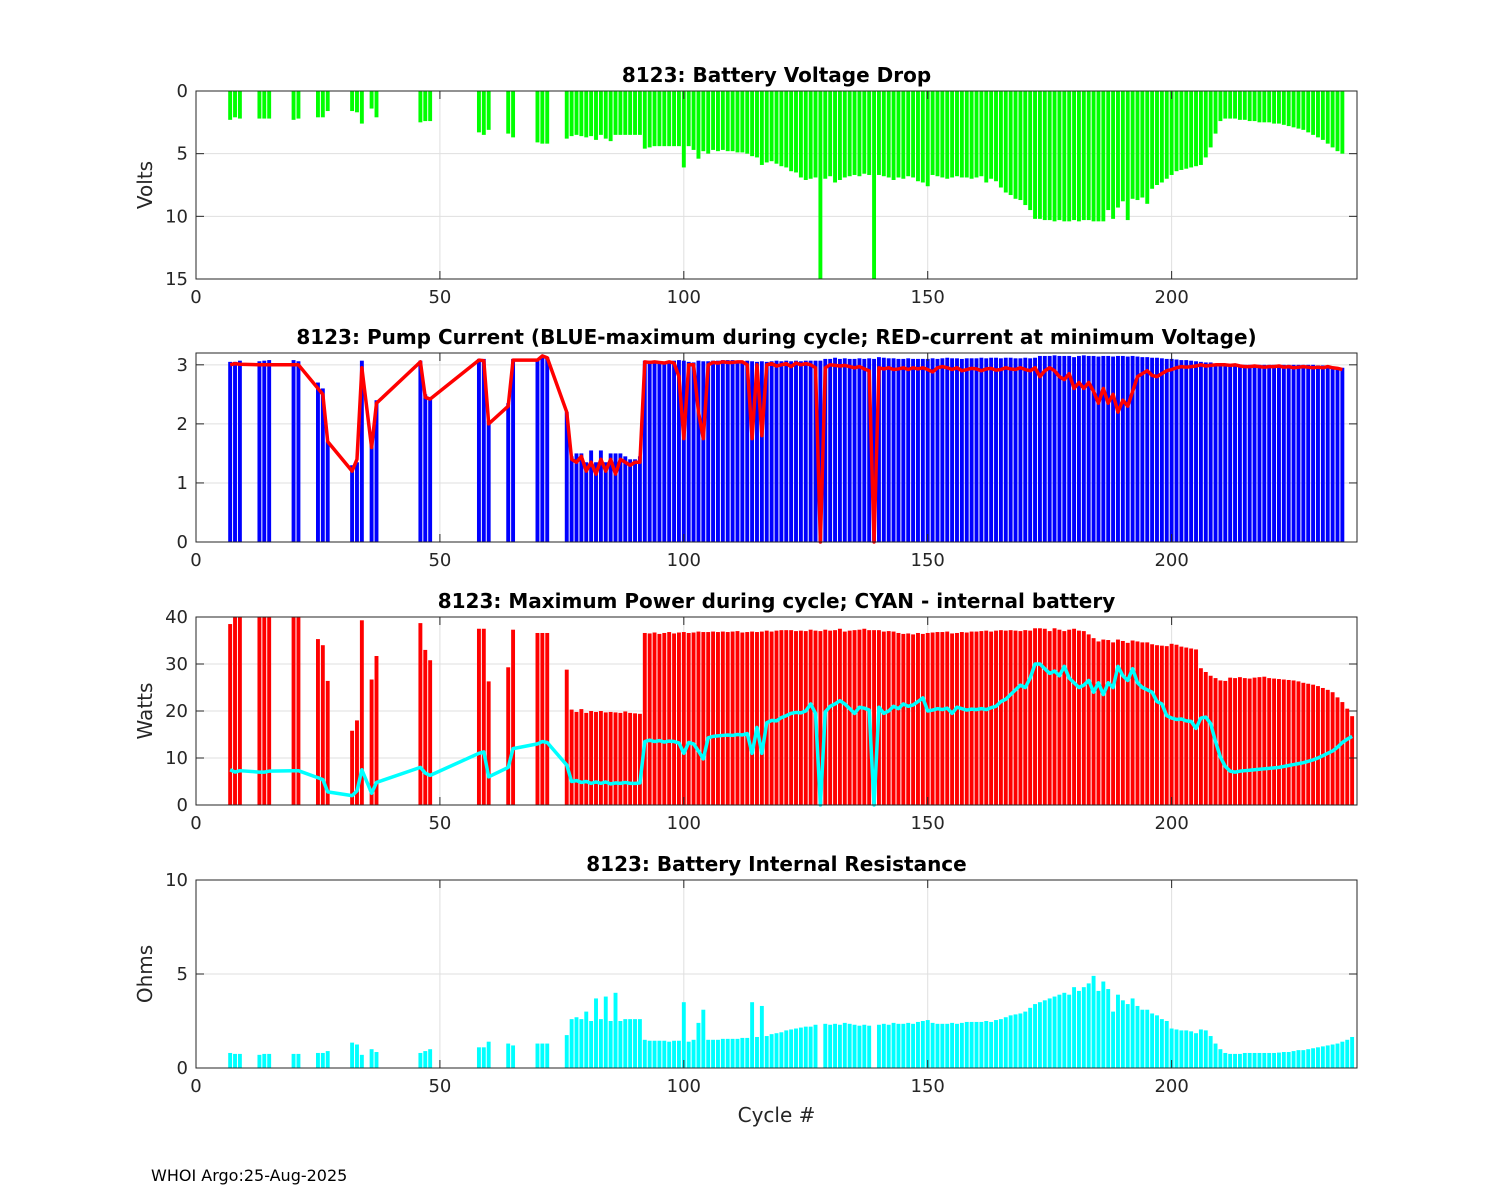  I want to click on x-tick-label: 0, so click(195, 297).